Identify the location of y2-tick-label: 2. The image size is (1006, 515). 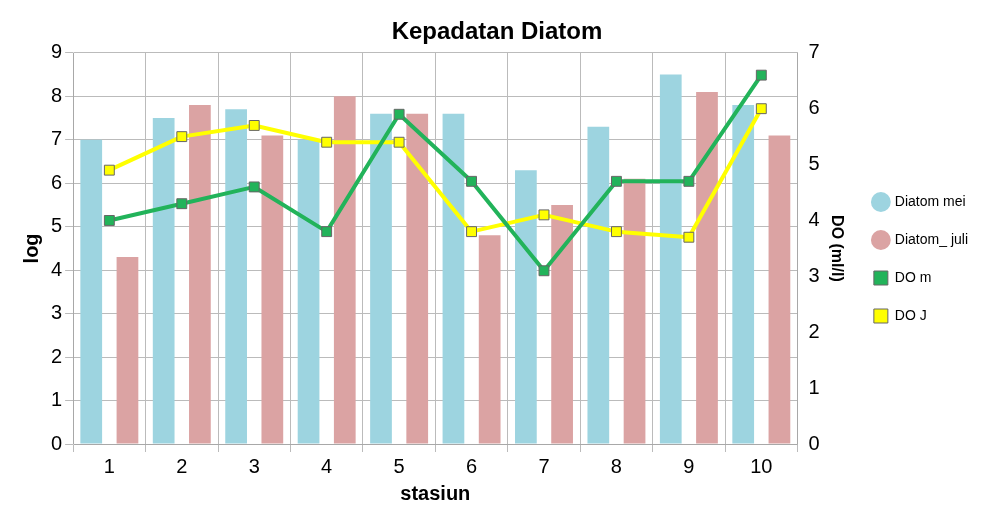
(814, 330).